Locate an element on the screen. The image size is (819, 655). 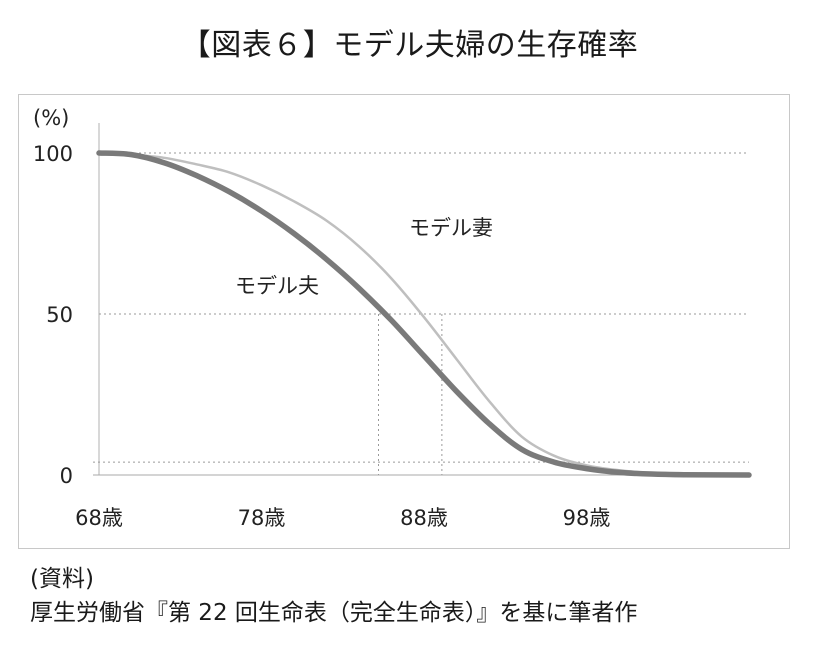
x-tick-label: 68歳 is located at coordinates (99, 518).